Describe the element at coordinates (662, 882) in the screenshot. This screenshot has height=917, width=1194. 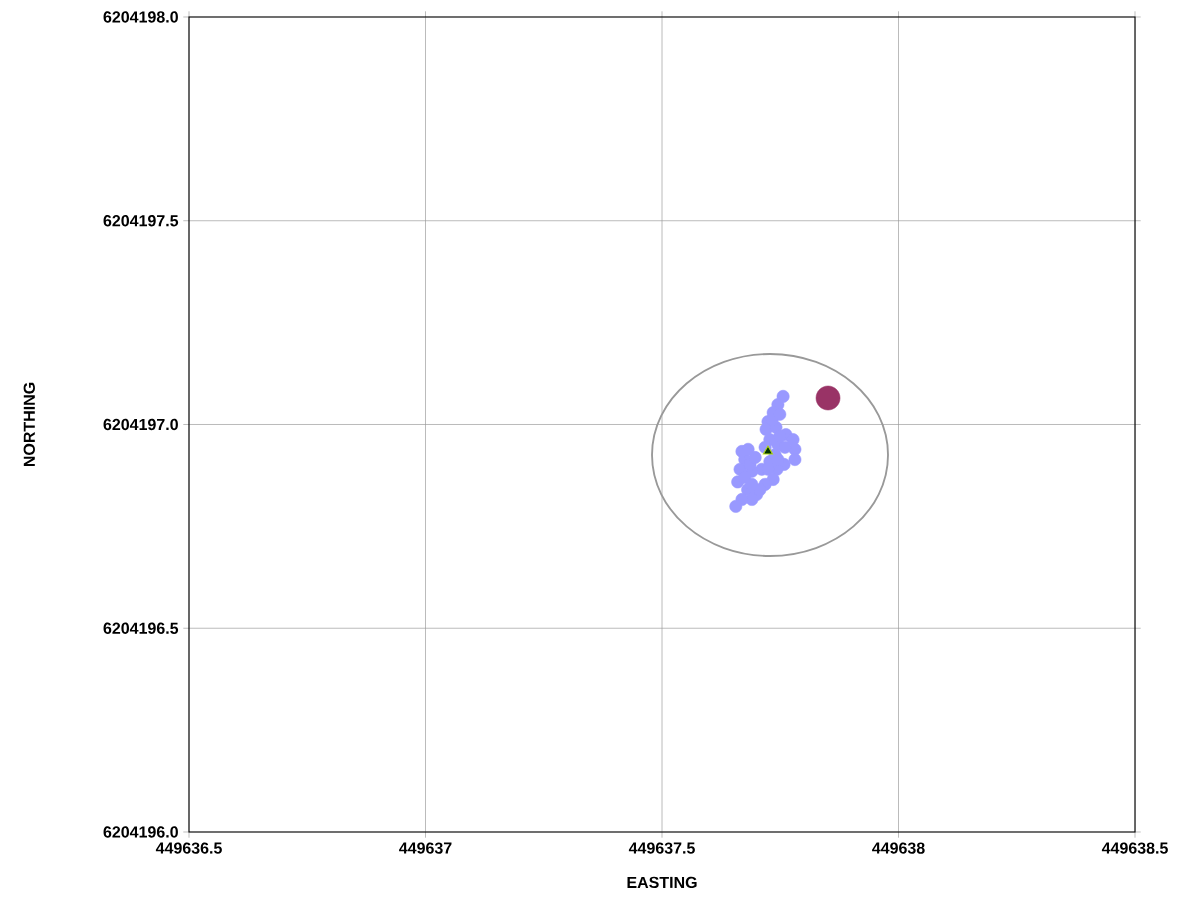
I see `x-axis-title: EASTING` at that location.